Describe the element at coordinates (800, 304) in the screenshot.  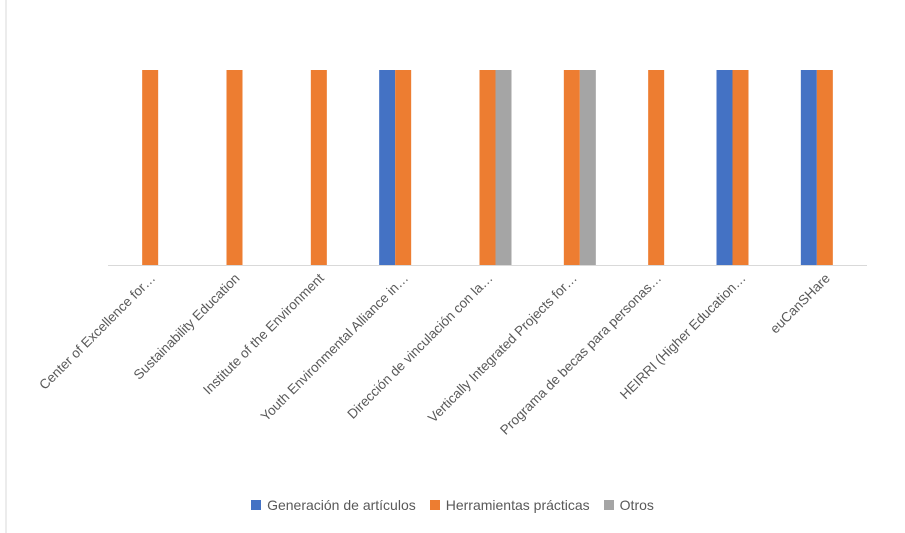
I see `category-label-8: euCanSHare` at that location.